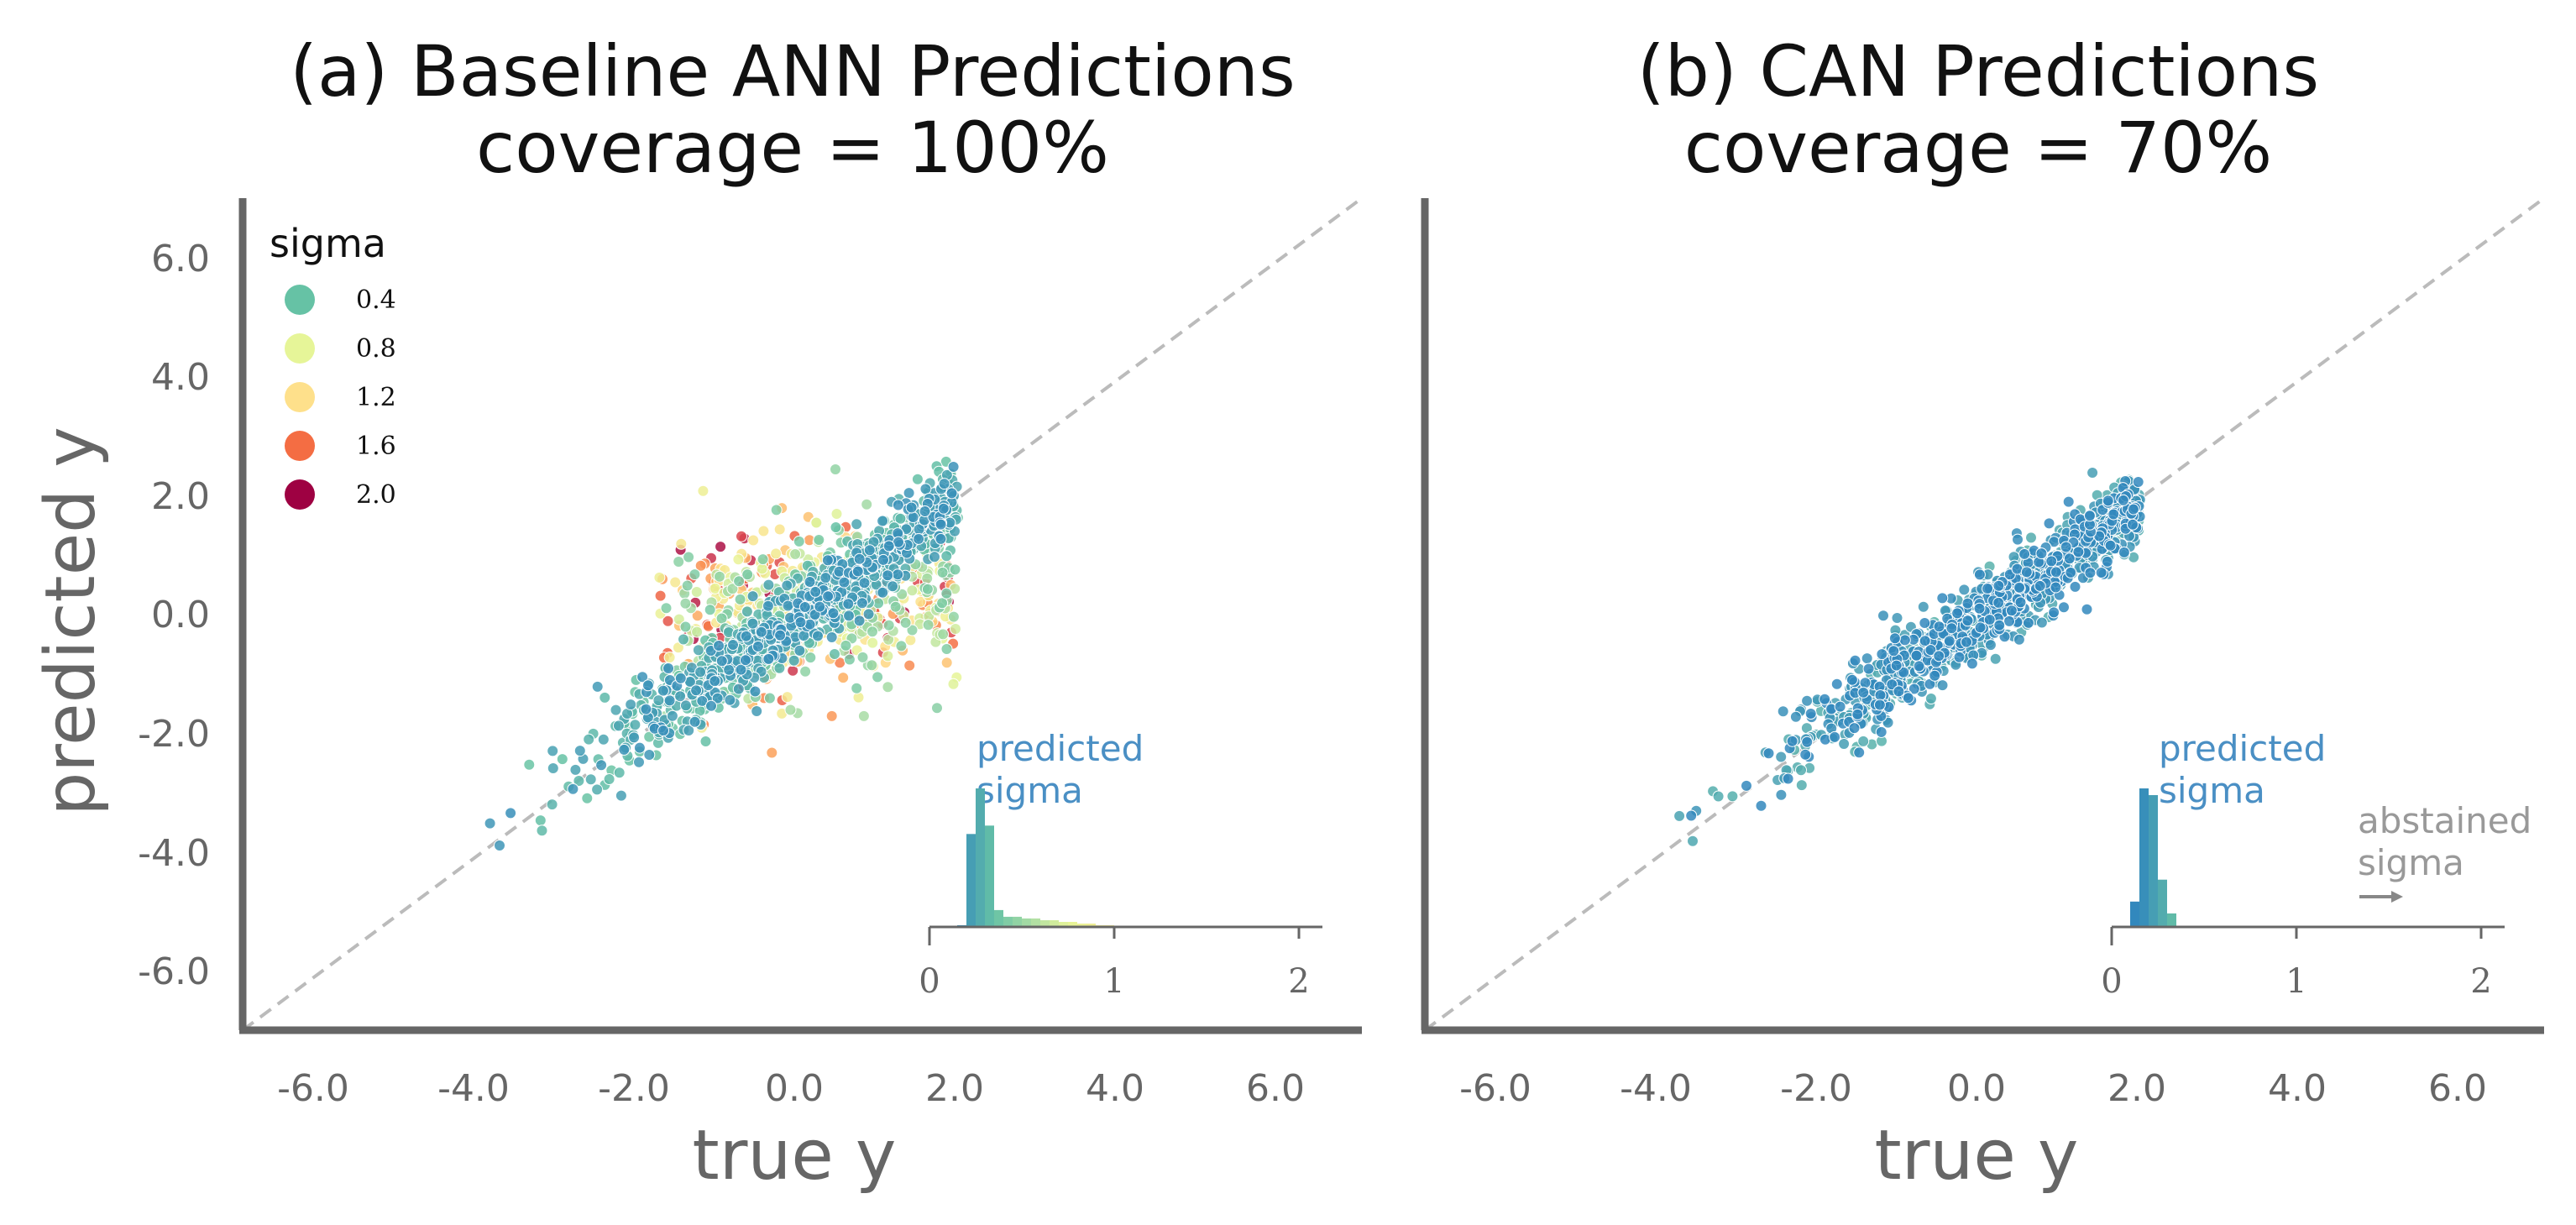 The width and height of the screenshot is (2576, 1225). Describe the element at coordinates (793, 71) in the screenshot. I see `panel-a-title: (a) Baseline ANN Predictions` at that location.